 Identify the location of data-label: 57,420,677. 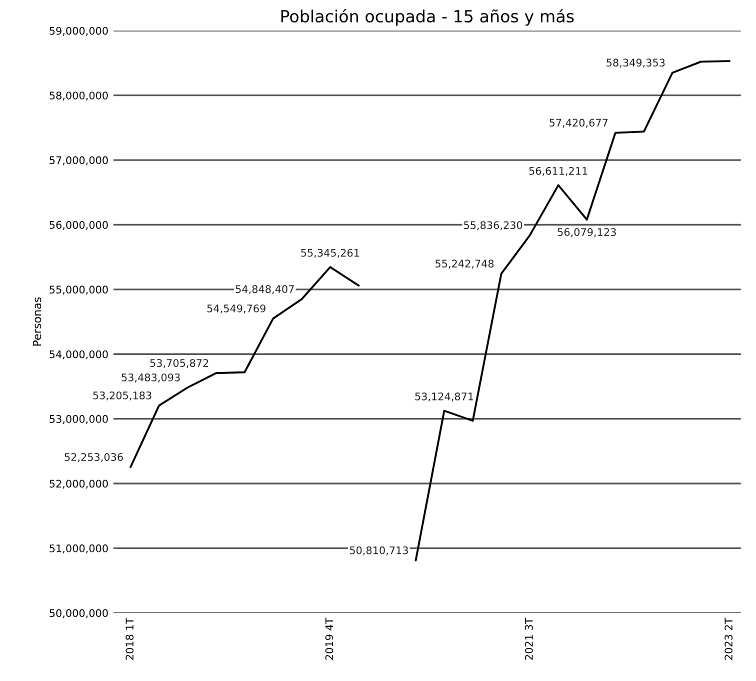
(579, 123).